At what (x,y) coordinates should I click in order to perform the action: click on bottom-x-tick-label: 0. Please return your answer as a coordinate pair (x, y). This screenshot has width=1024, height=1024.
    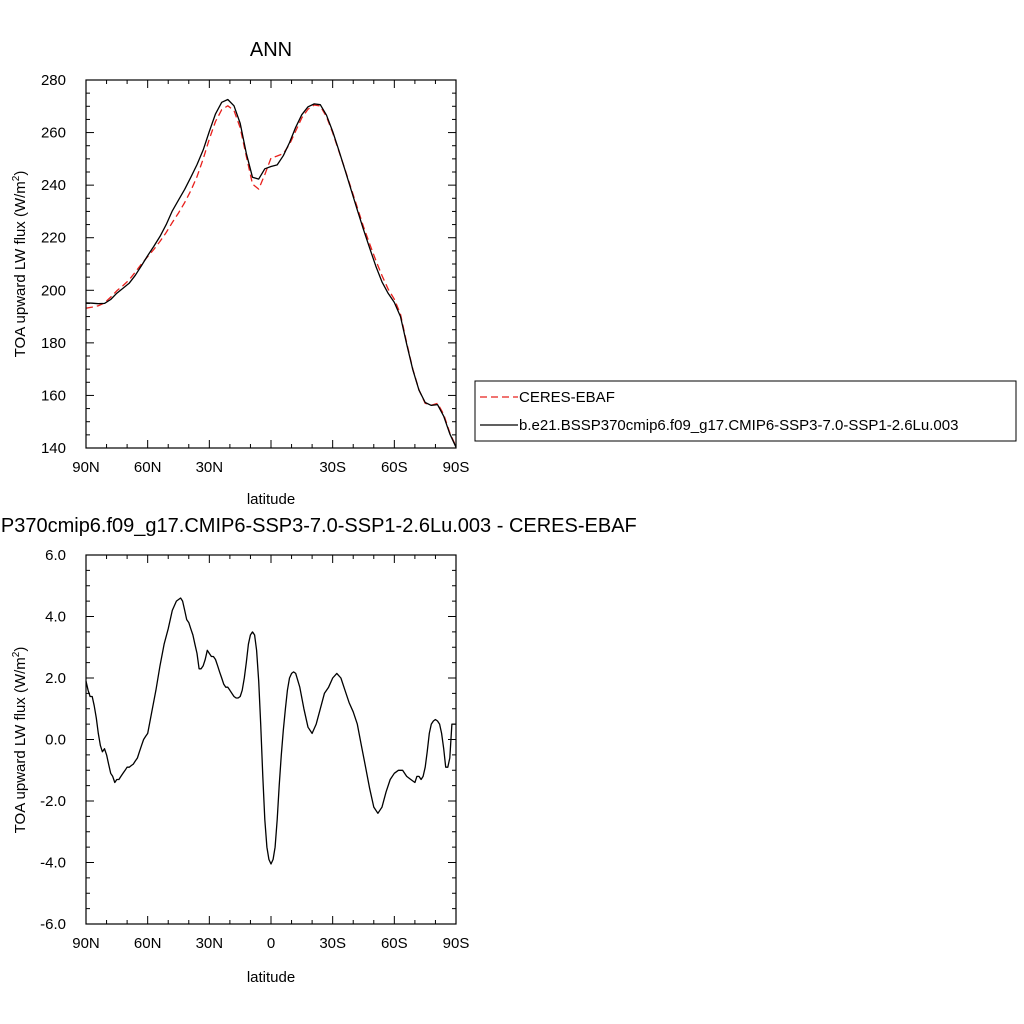
    Looking at the image, I should click on (271, 943).